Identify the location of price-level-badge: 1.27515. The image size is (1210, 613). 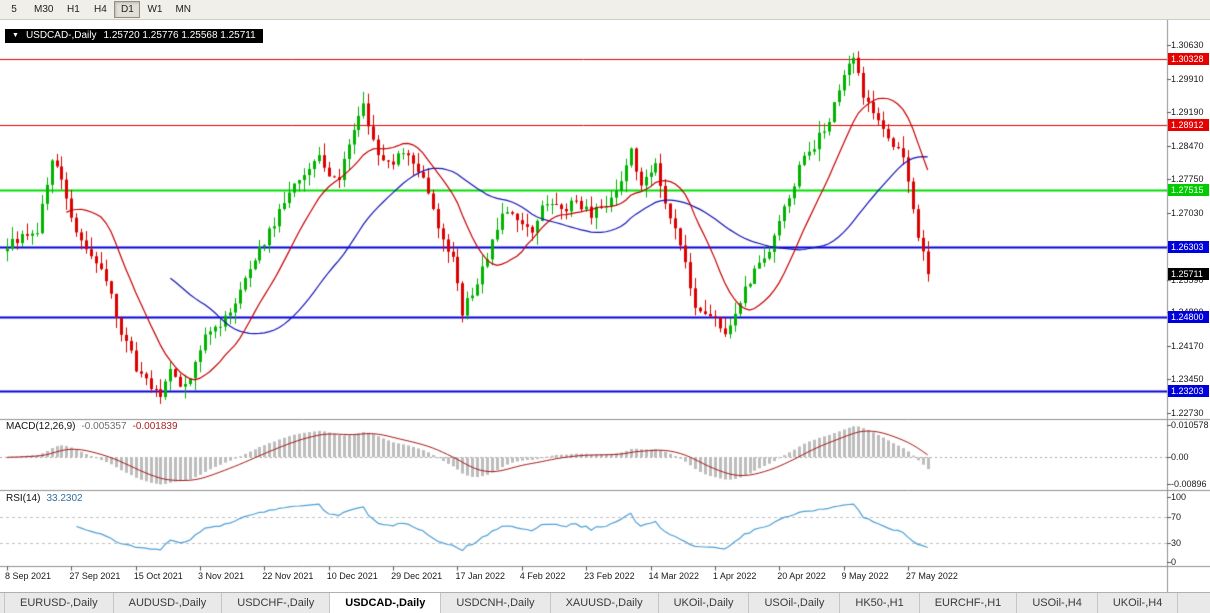
(1188, 190).